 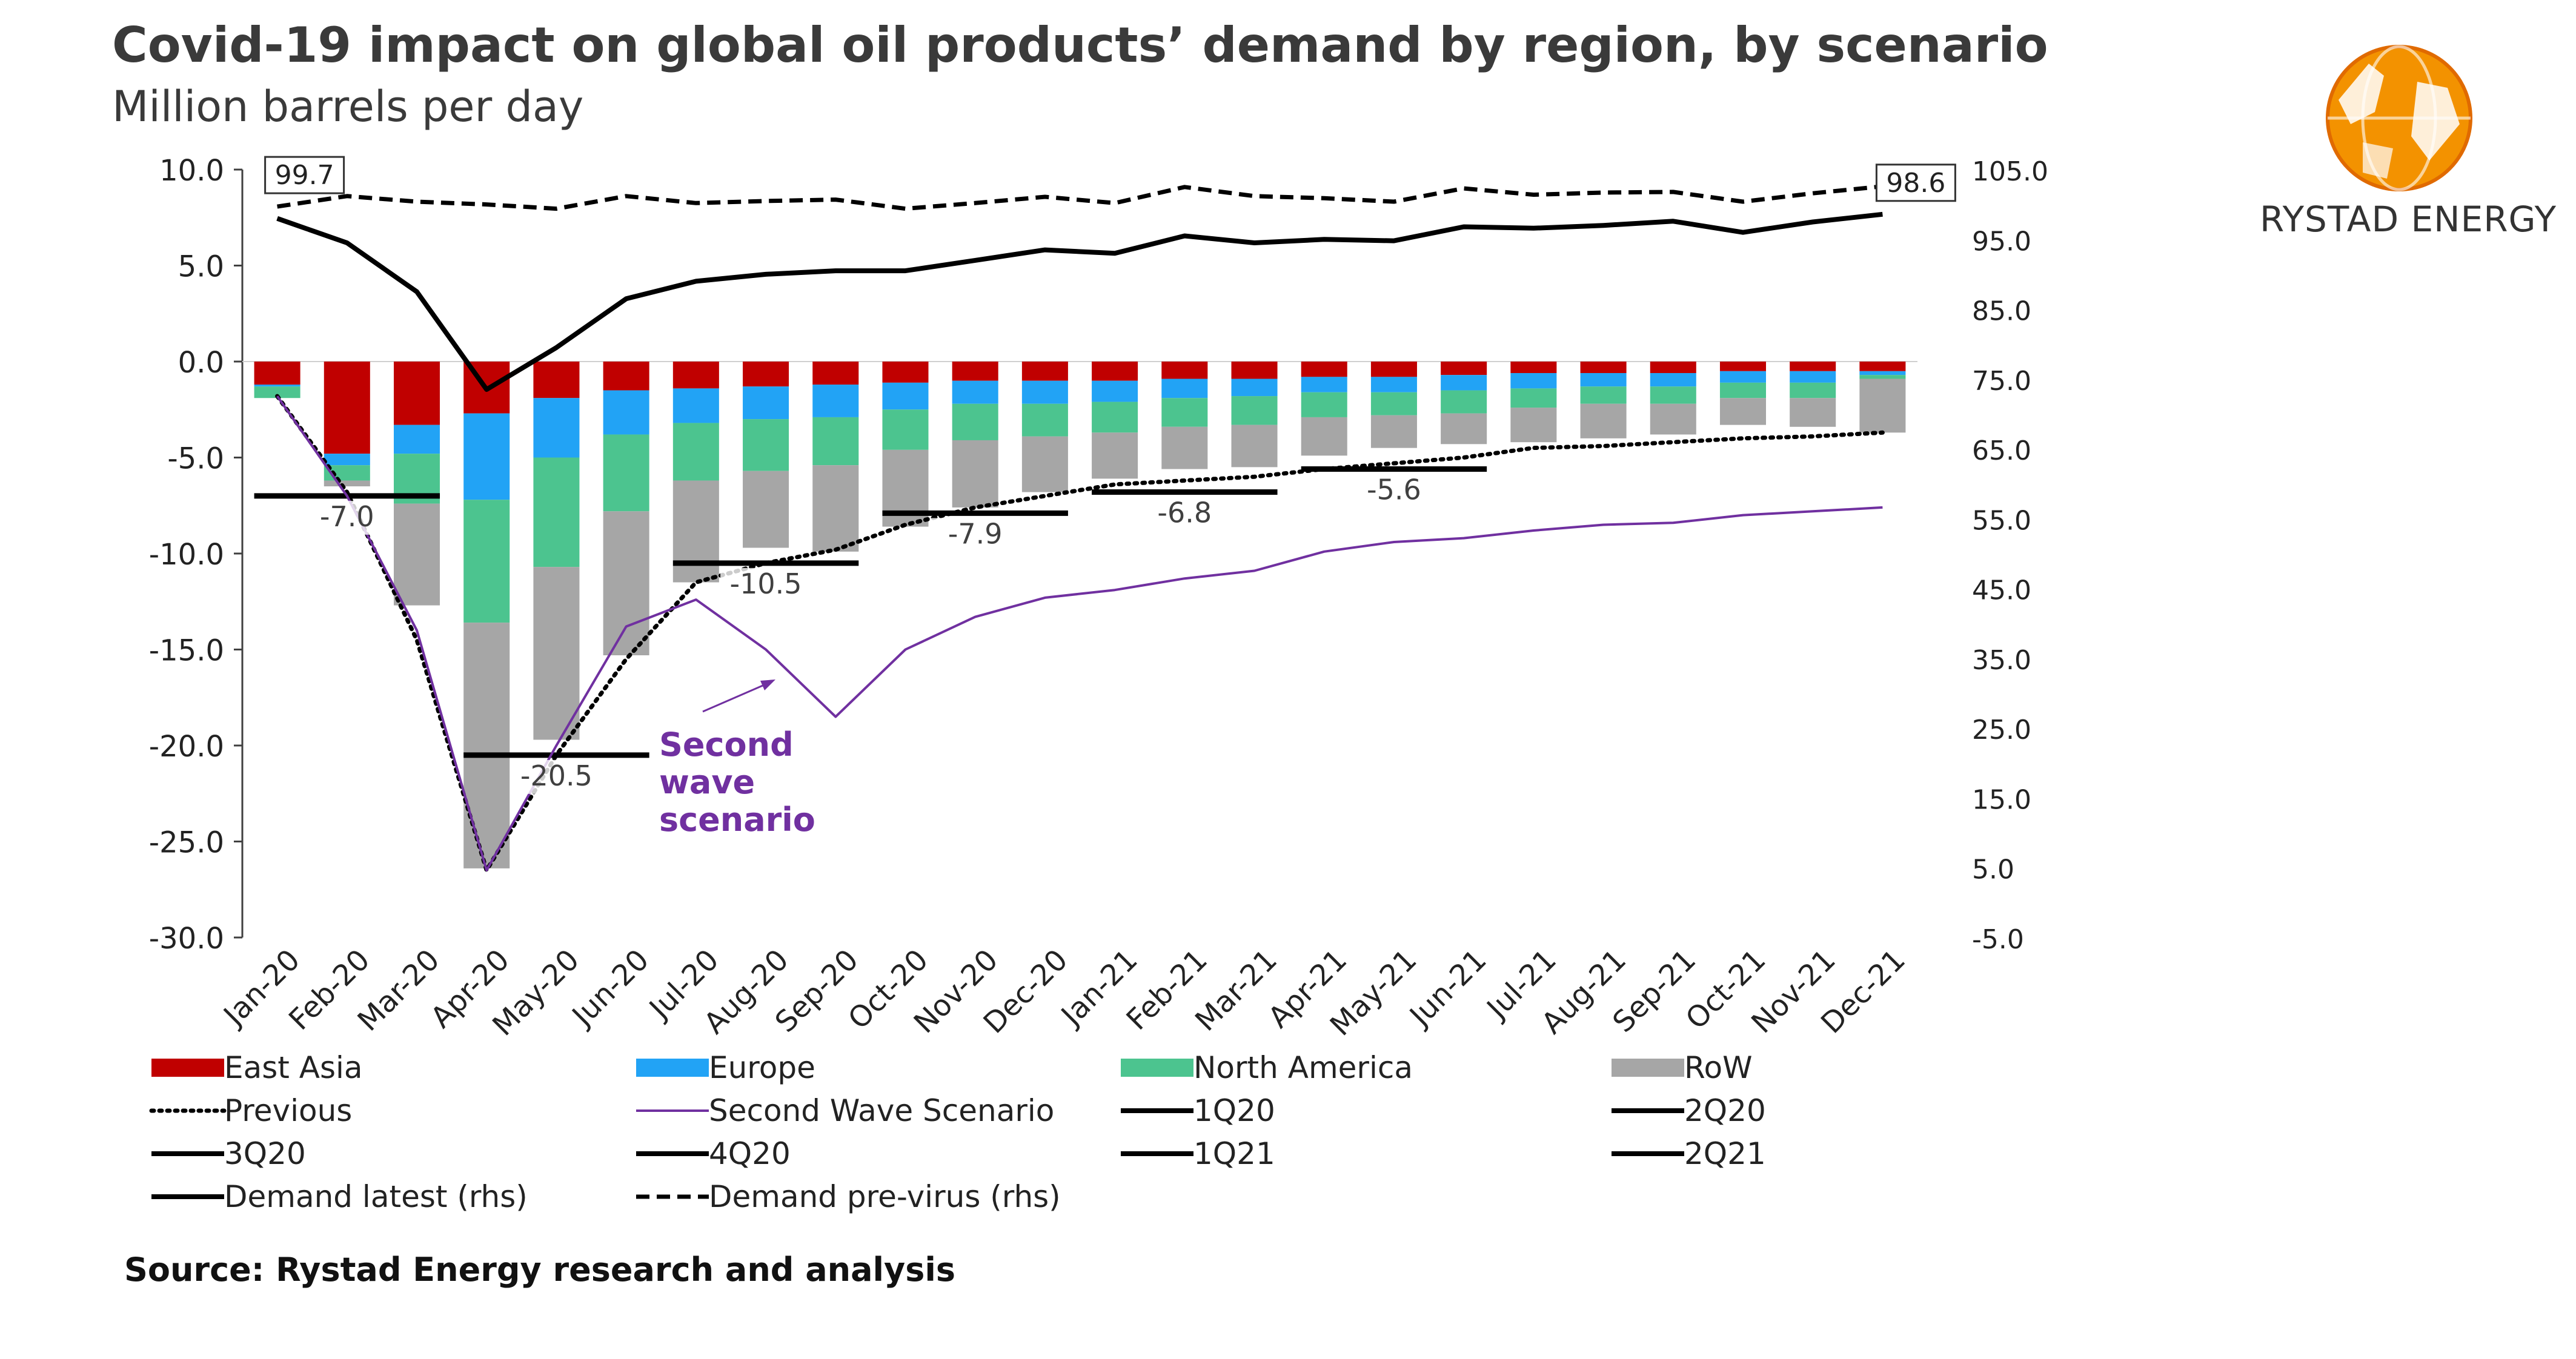 I want to click on legend-label: 1Q21, so click(x=1234, y=1153).